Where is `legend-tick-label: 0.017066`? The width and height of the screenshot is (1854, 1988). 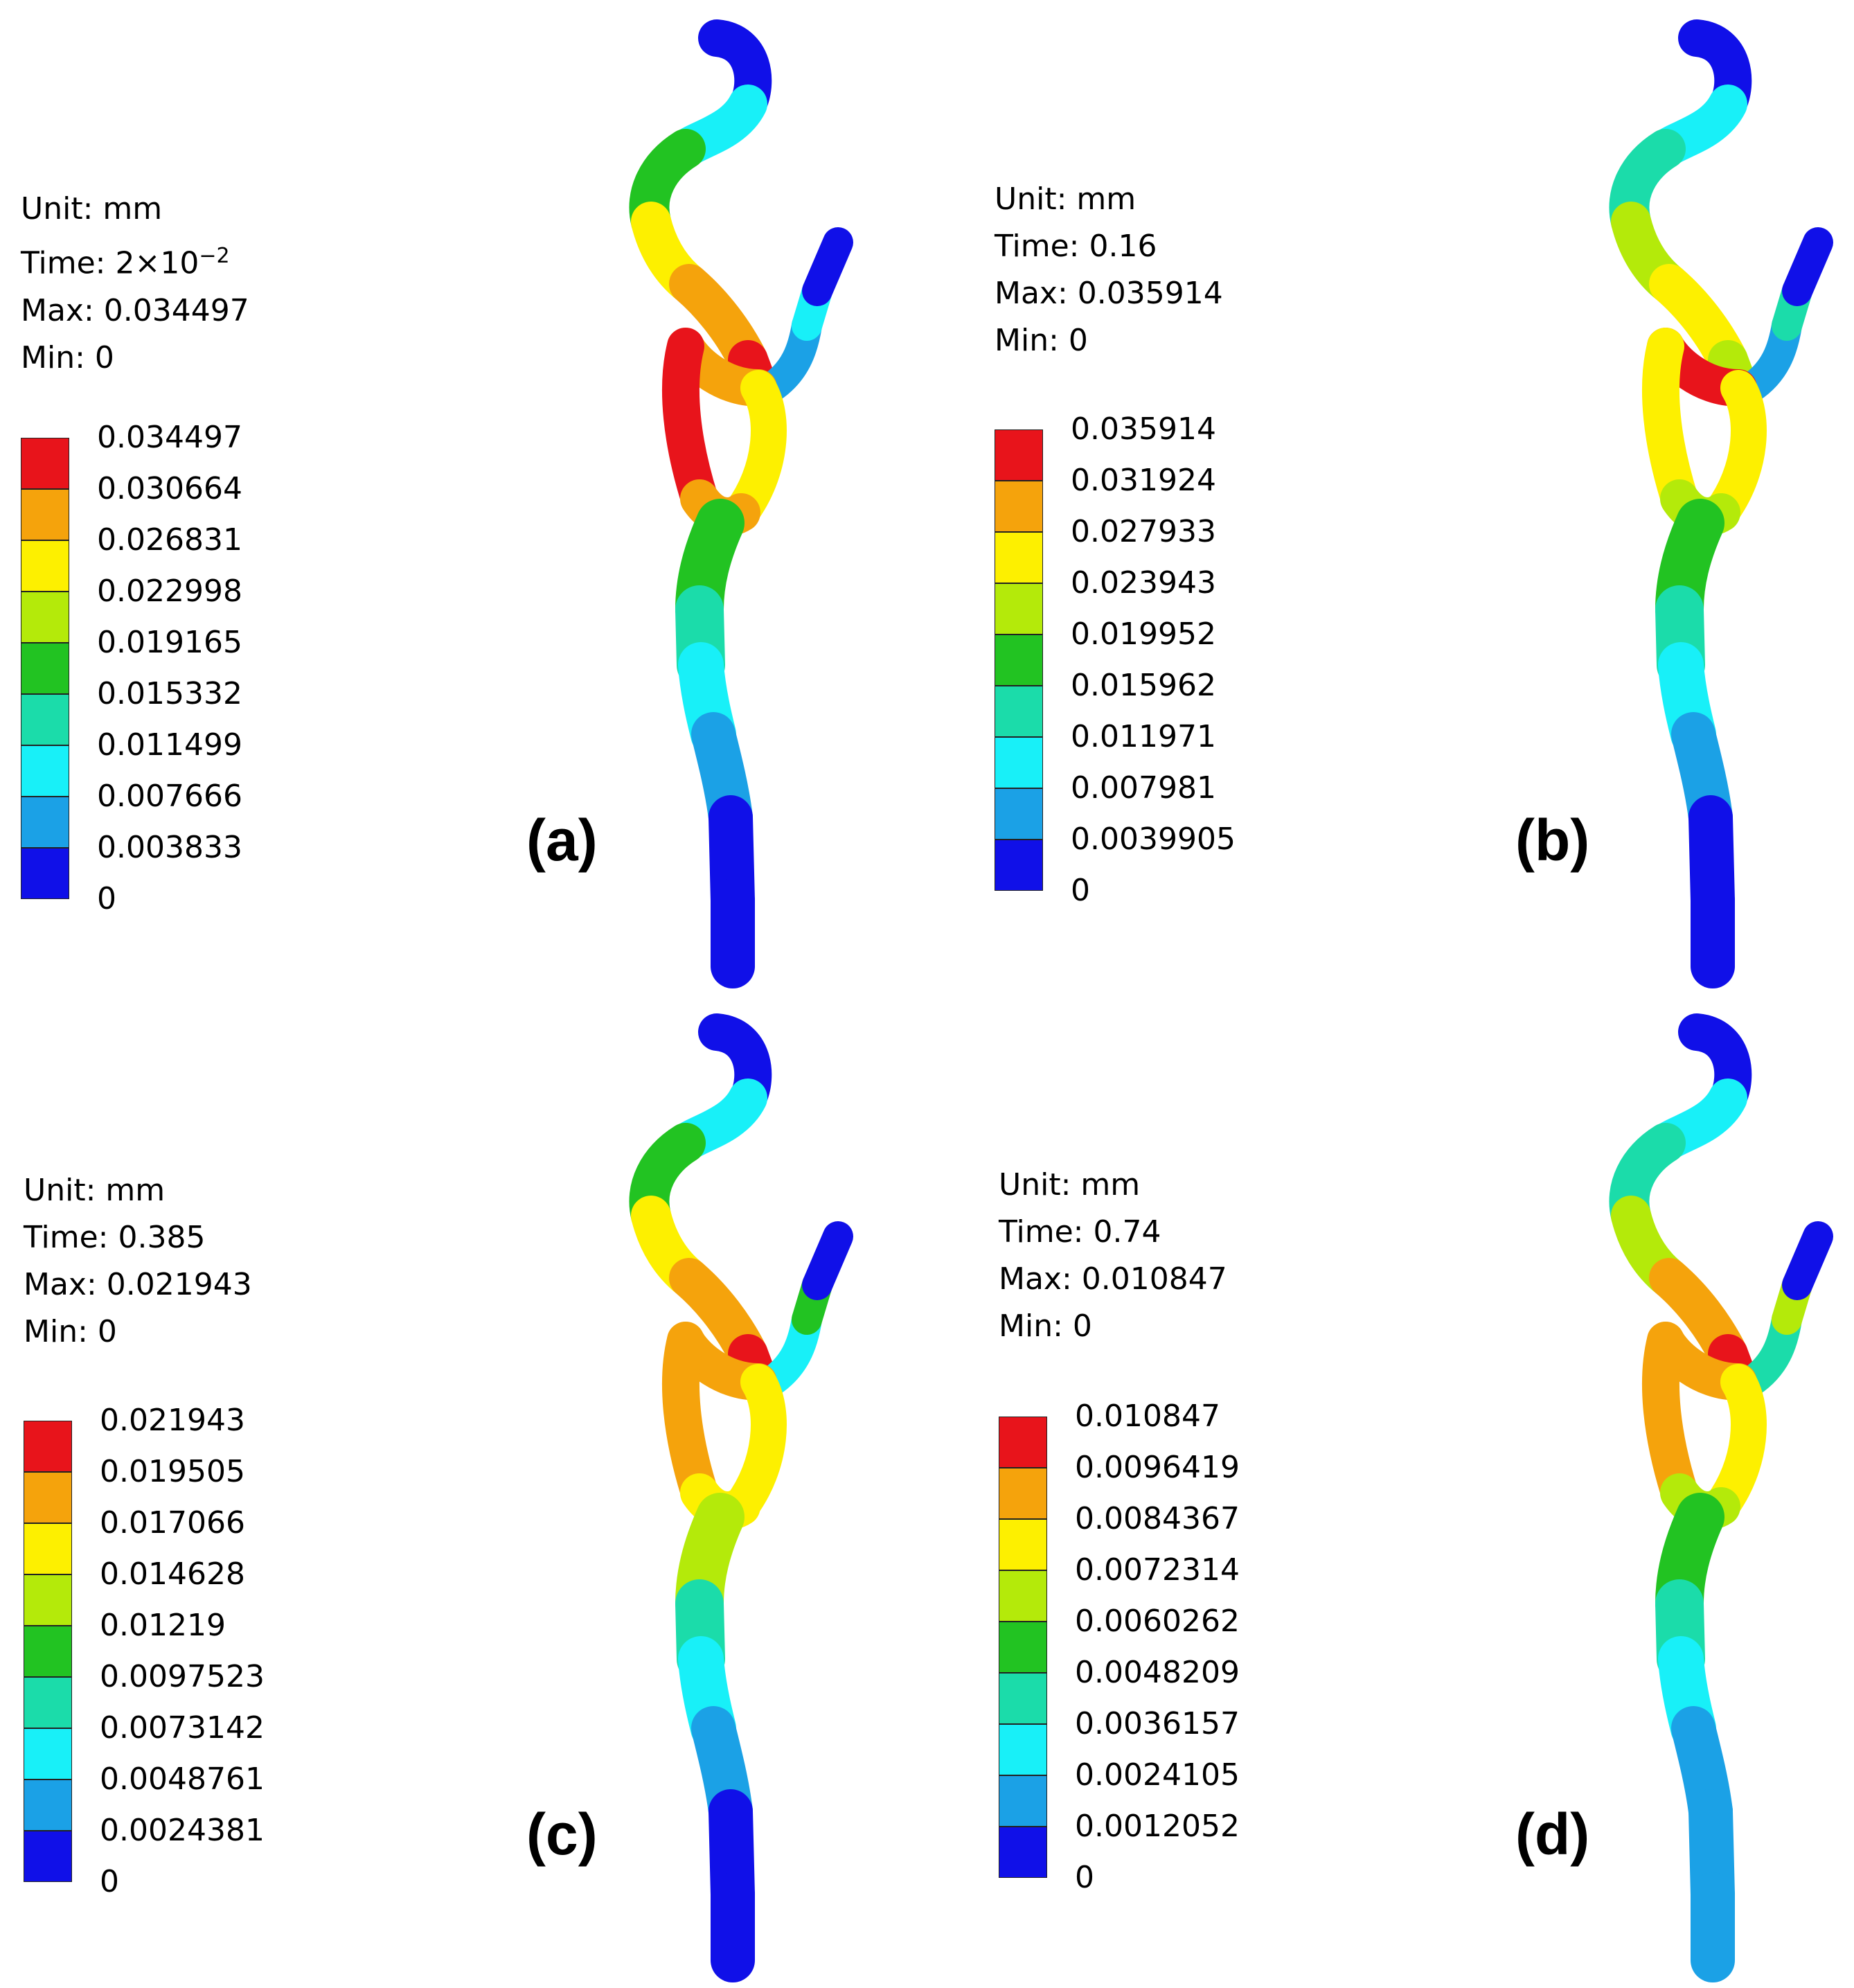
legend-tick-label: 0.017066 is located at coordinates (172, 1523).